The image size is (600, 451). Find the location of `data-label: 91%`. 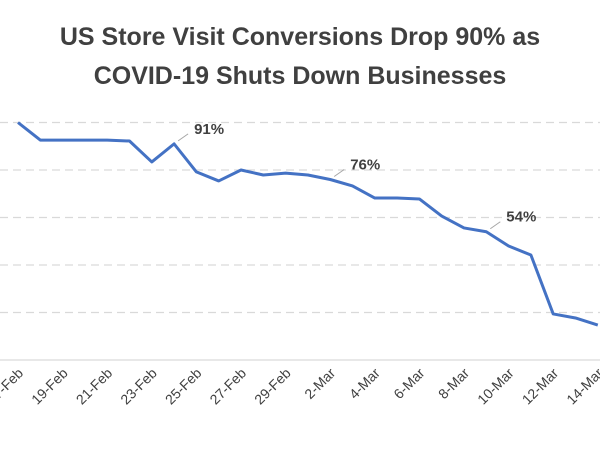

data-label: 91% is located at coordinates (209, 129).